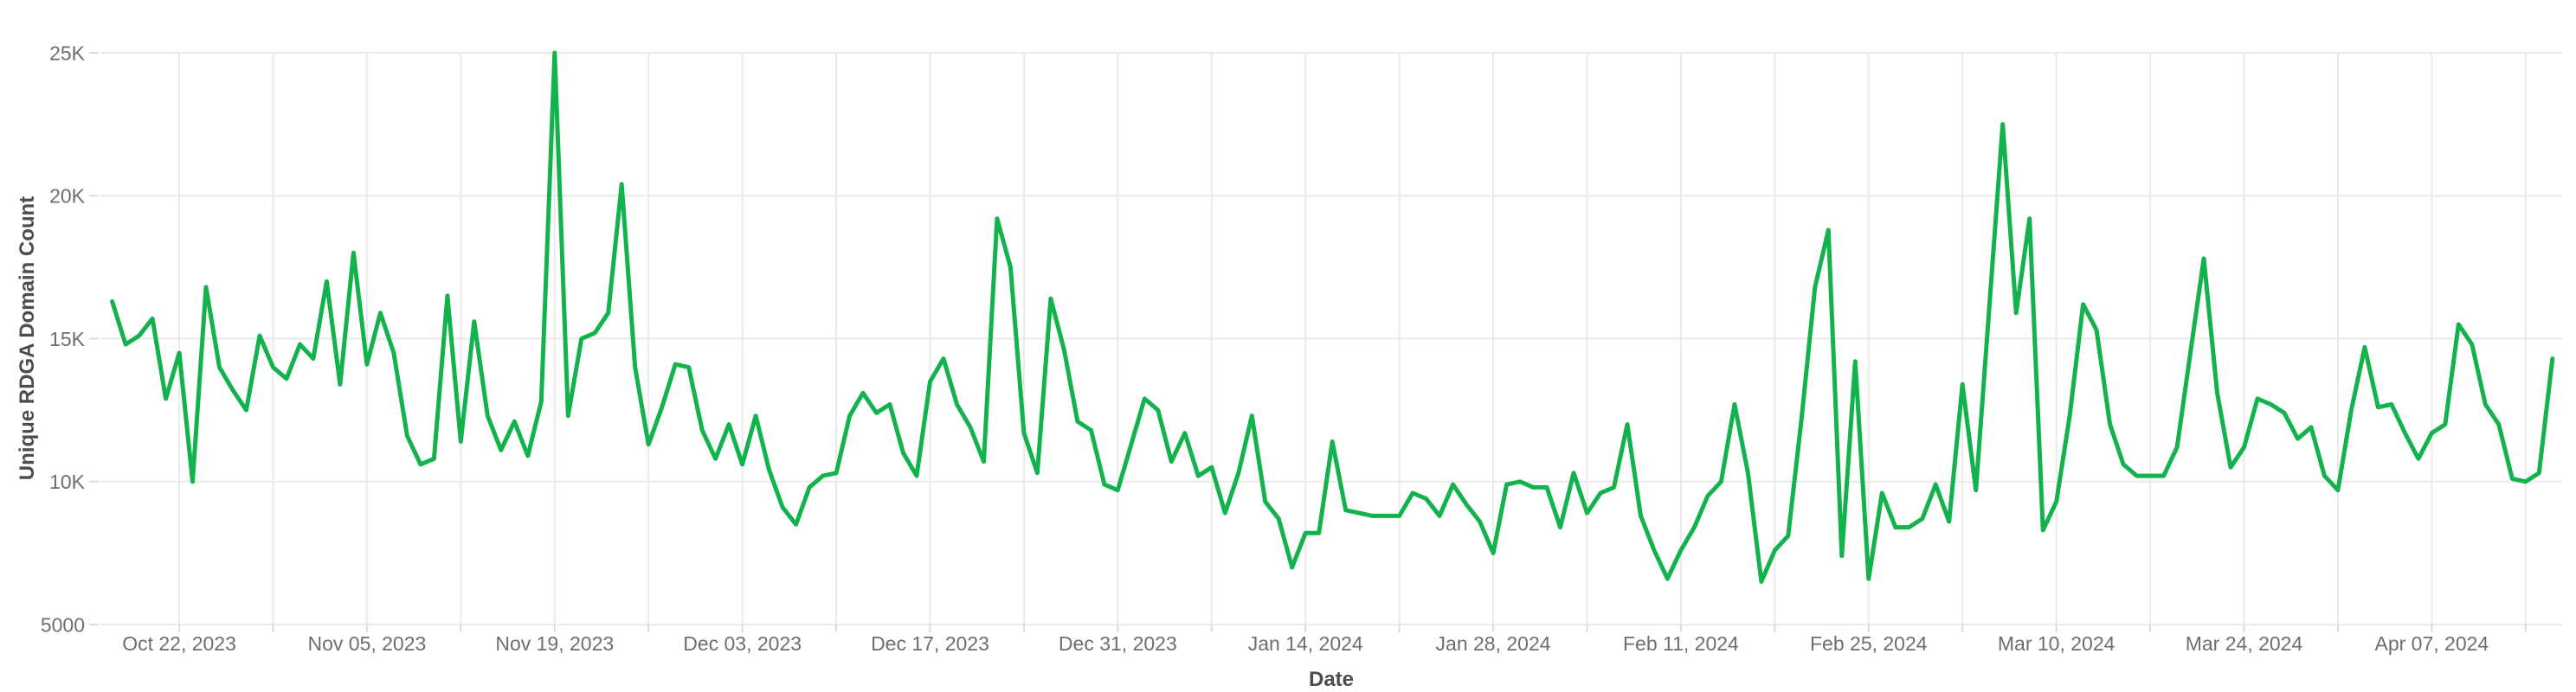  What do you see at coordinates (366, 643) in the screenshot?
I see `x-tick-label: Nov 05, 2023` at bounding box center [366, 643].